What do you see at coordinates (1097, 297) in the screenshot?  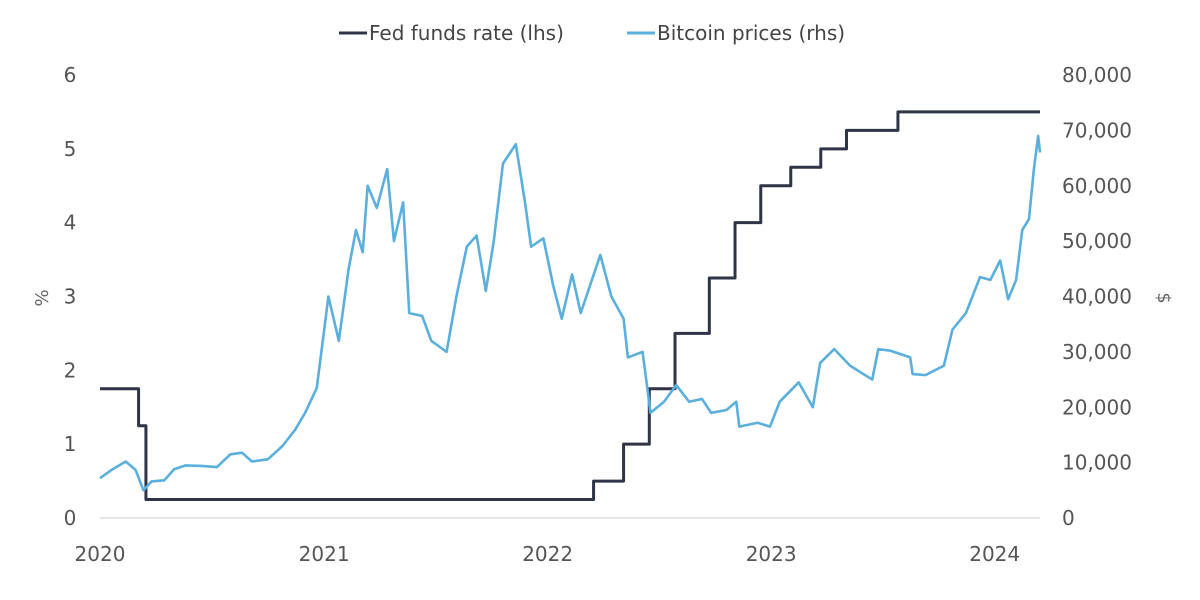 I see `y-right-tick-label: 40,000` at bounding box center [1097, 297].